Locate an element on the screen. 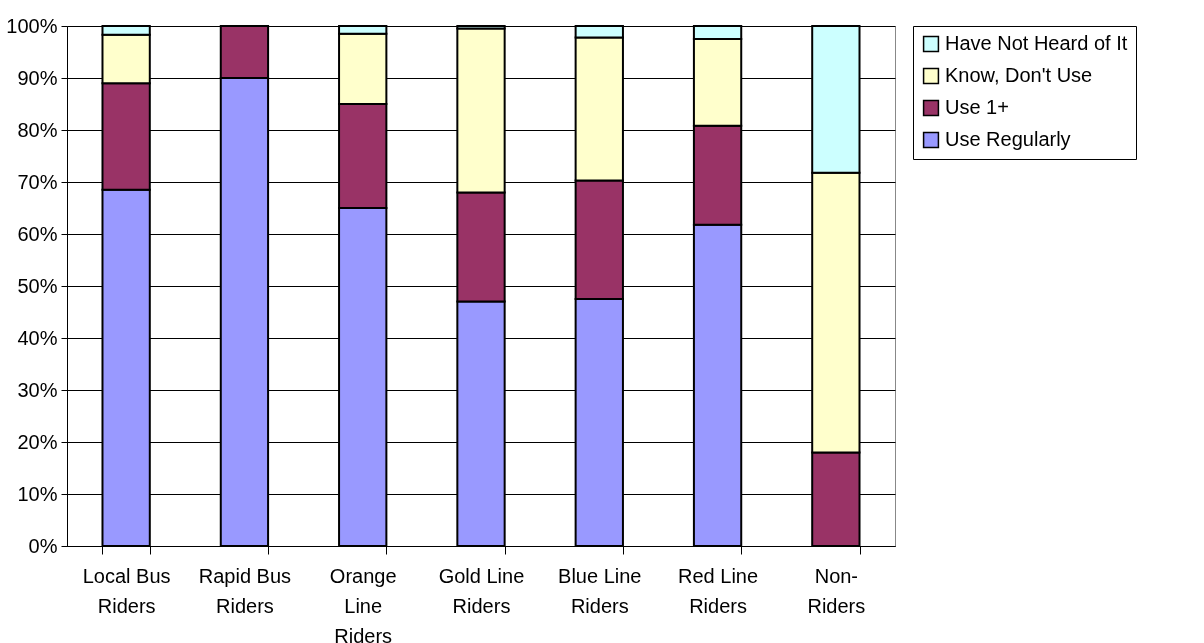 This screenshot has width=1204, height=643. legend-label: Use 1+ is located at coordinates (977, 107).